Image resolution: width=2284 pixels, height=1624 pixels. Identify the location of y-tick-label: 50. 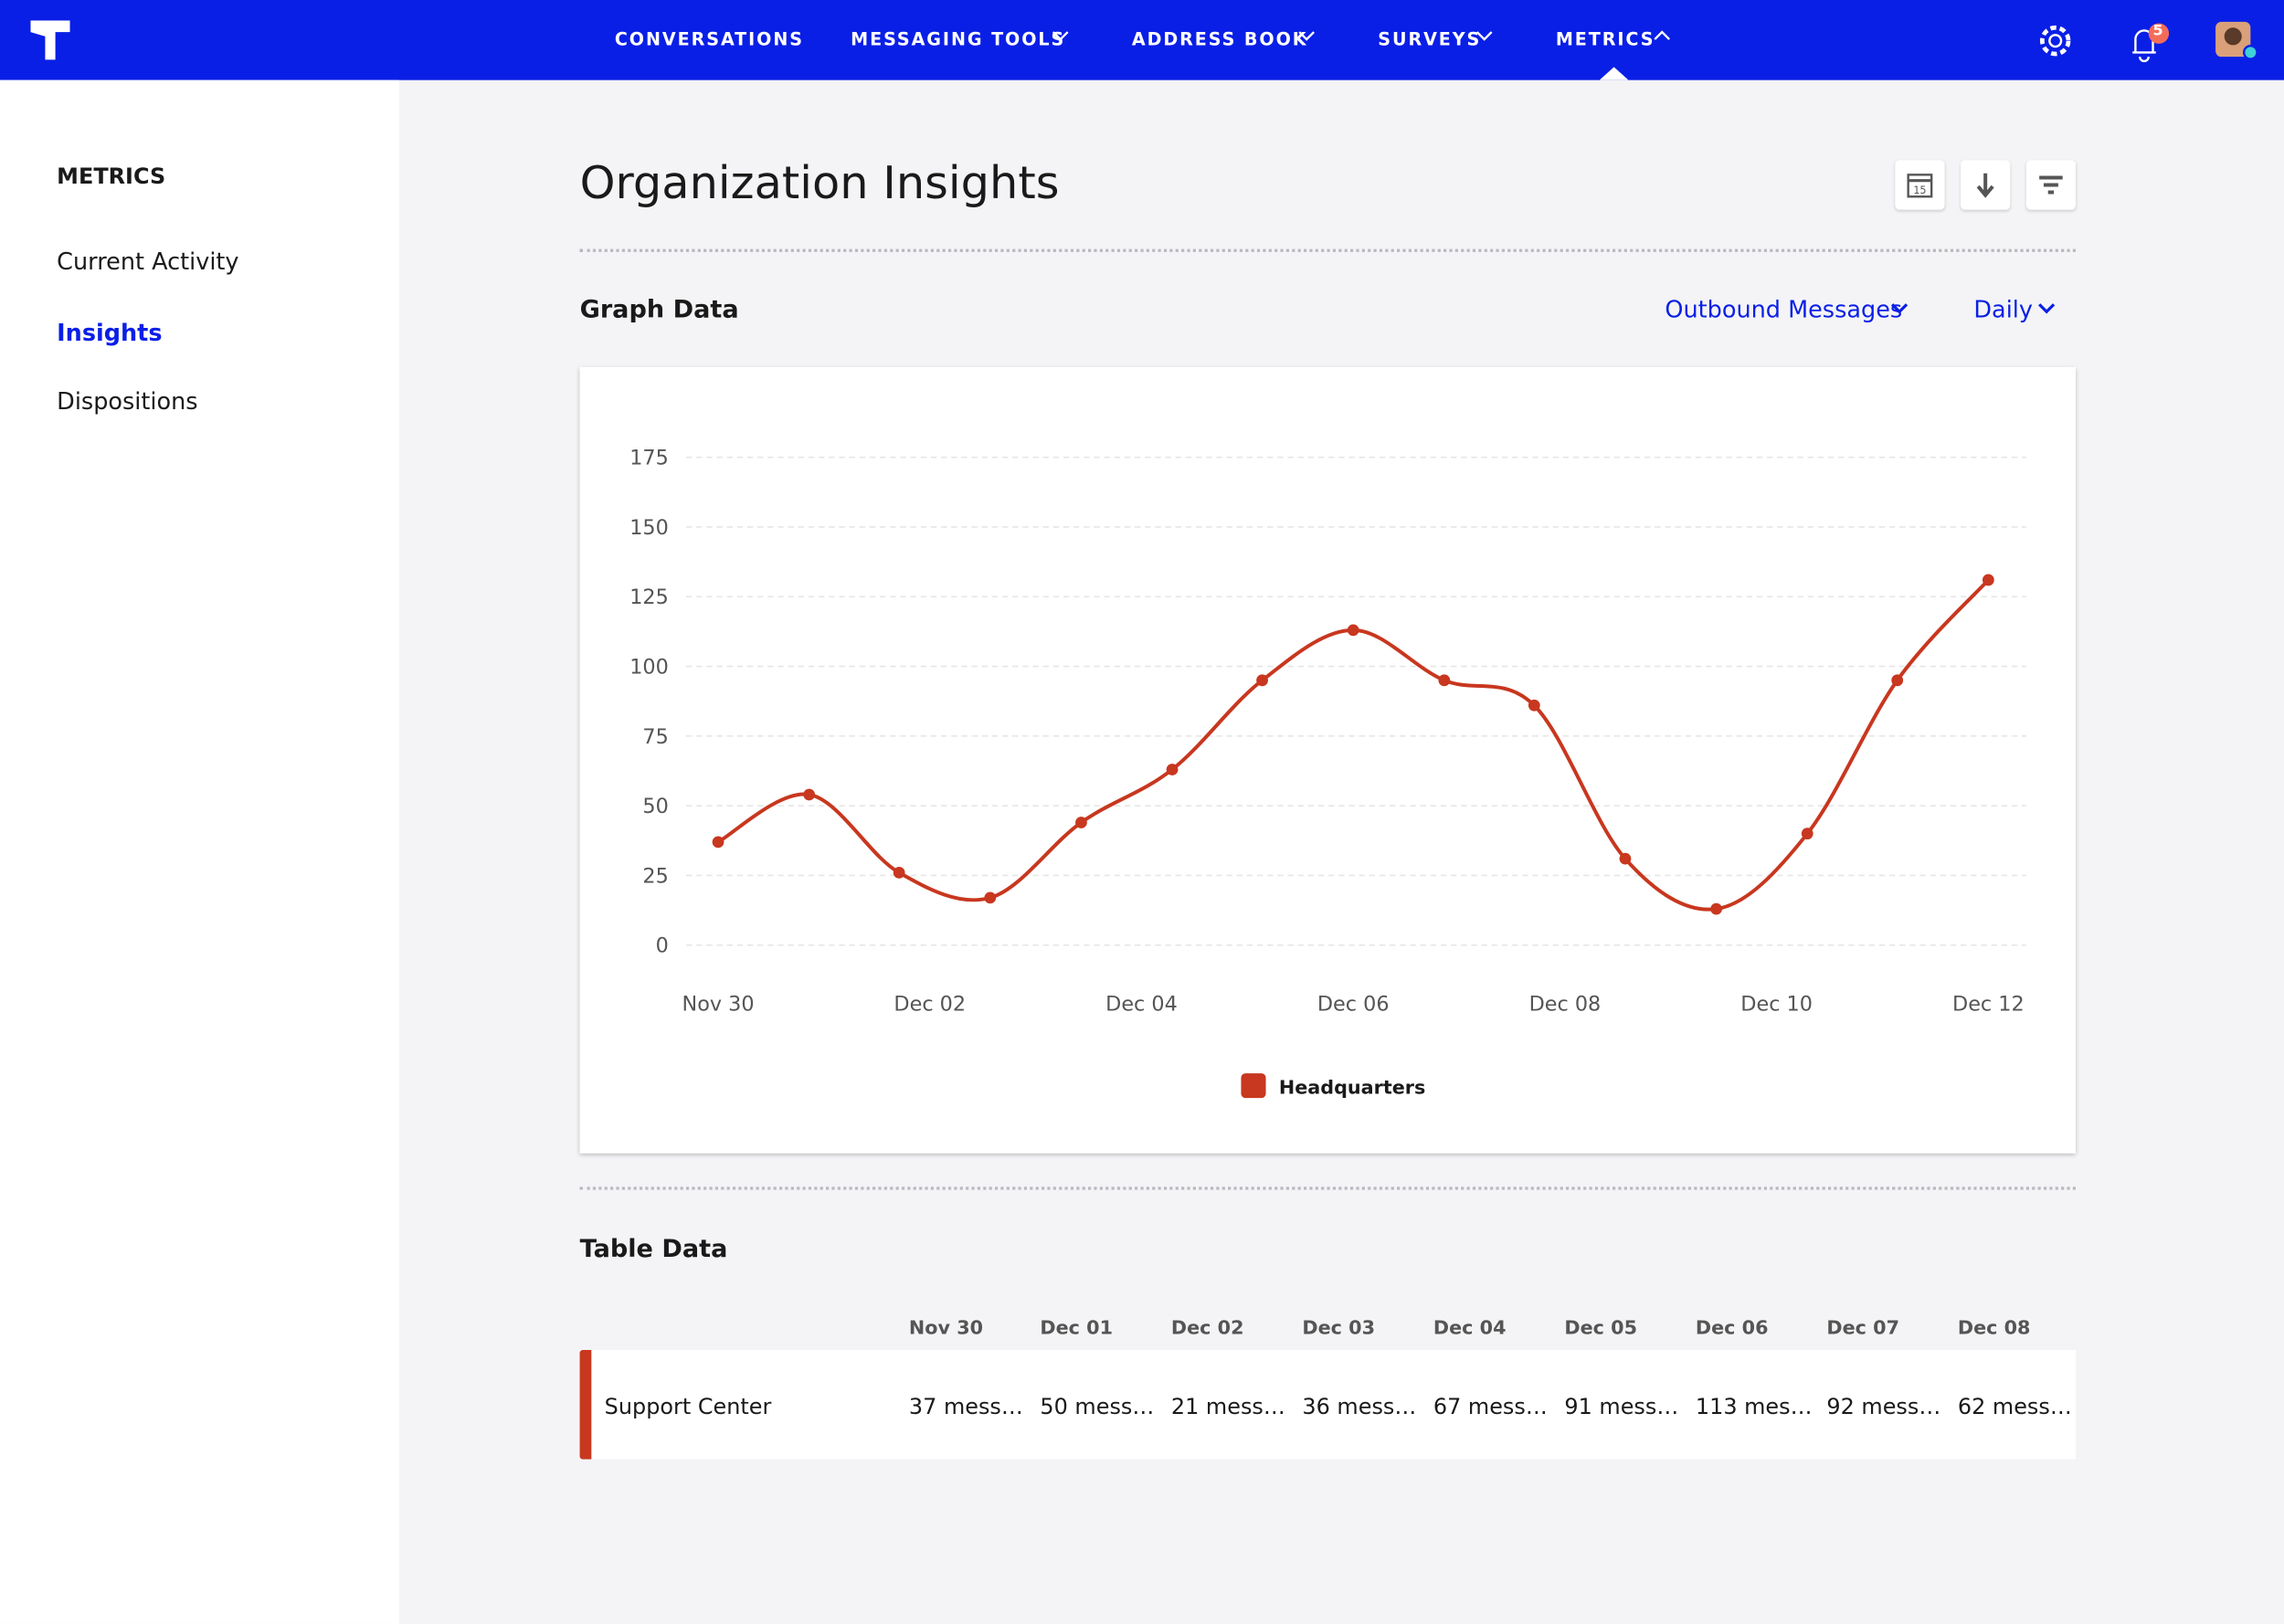
(655, 807).